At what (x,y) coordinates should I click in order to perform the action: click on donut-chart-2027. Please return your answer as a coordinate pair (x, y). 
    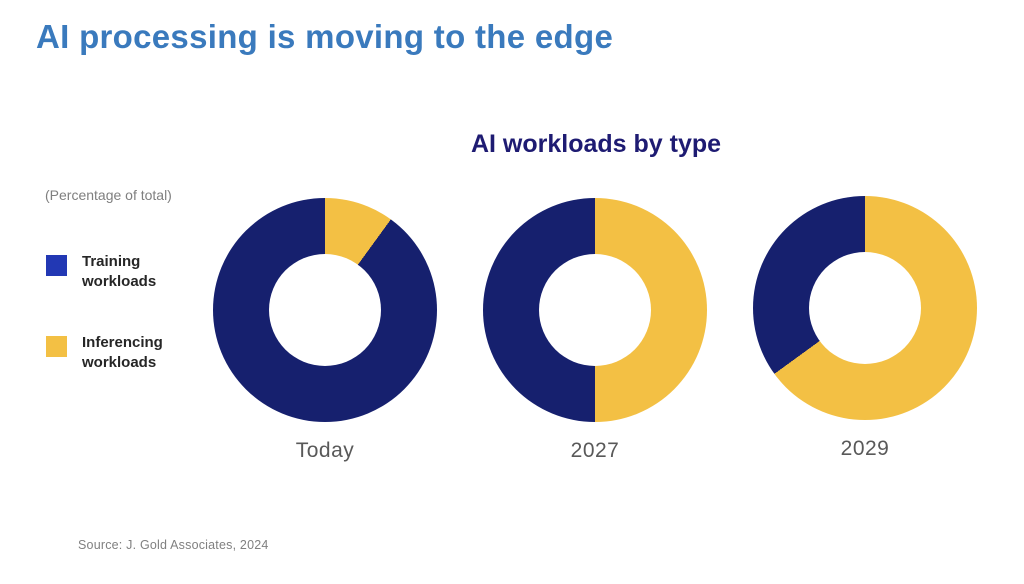
    Looking at the image, I should click on (595, 310).